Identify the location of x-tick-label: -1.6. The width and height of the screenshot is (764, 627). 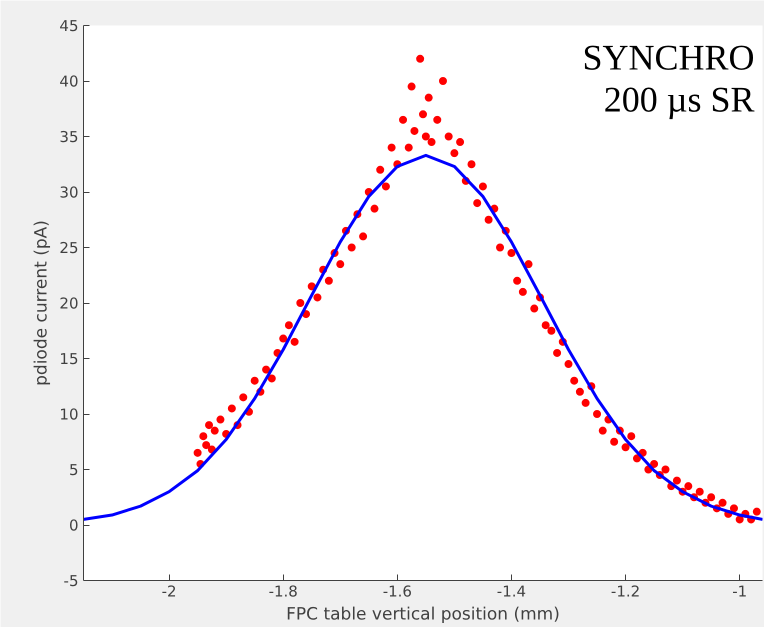
(397, 591).